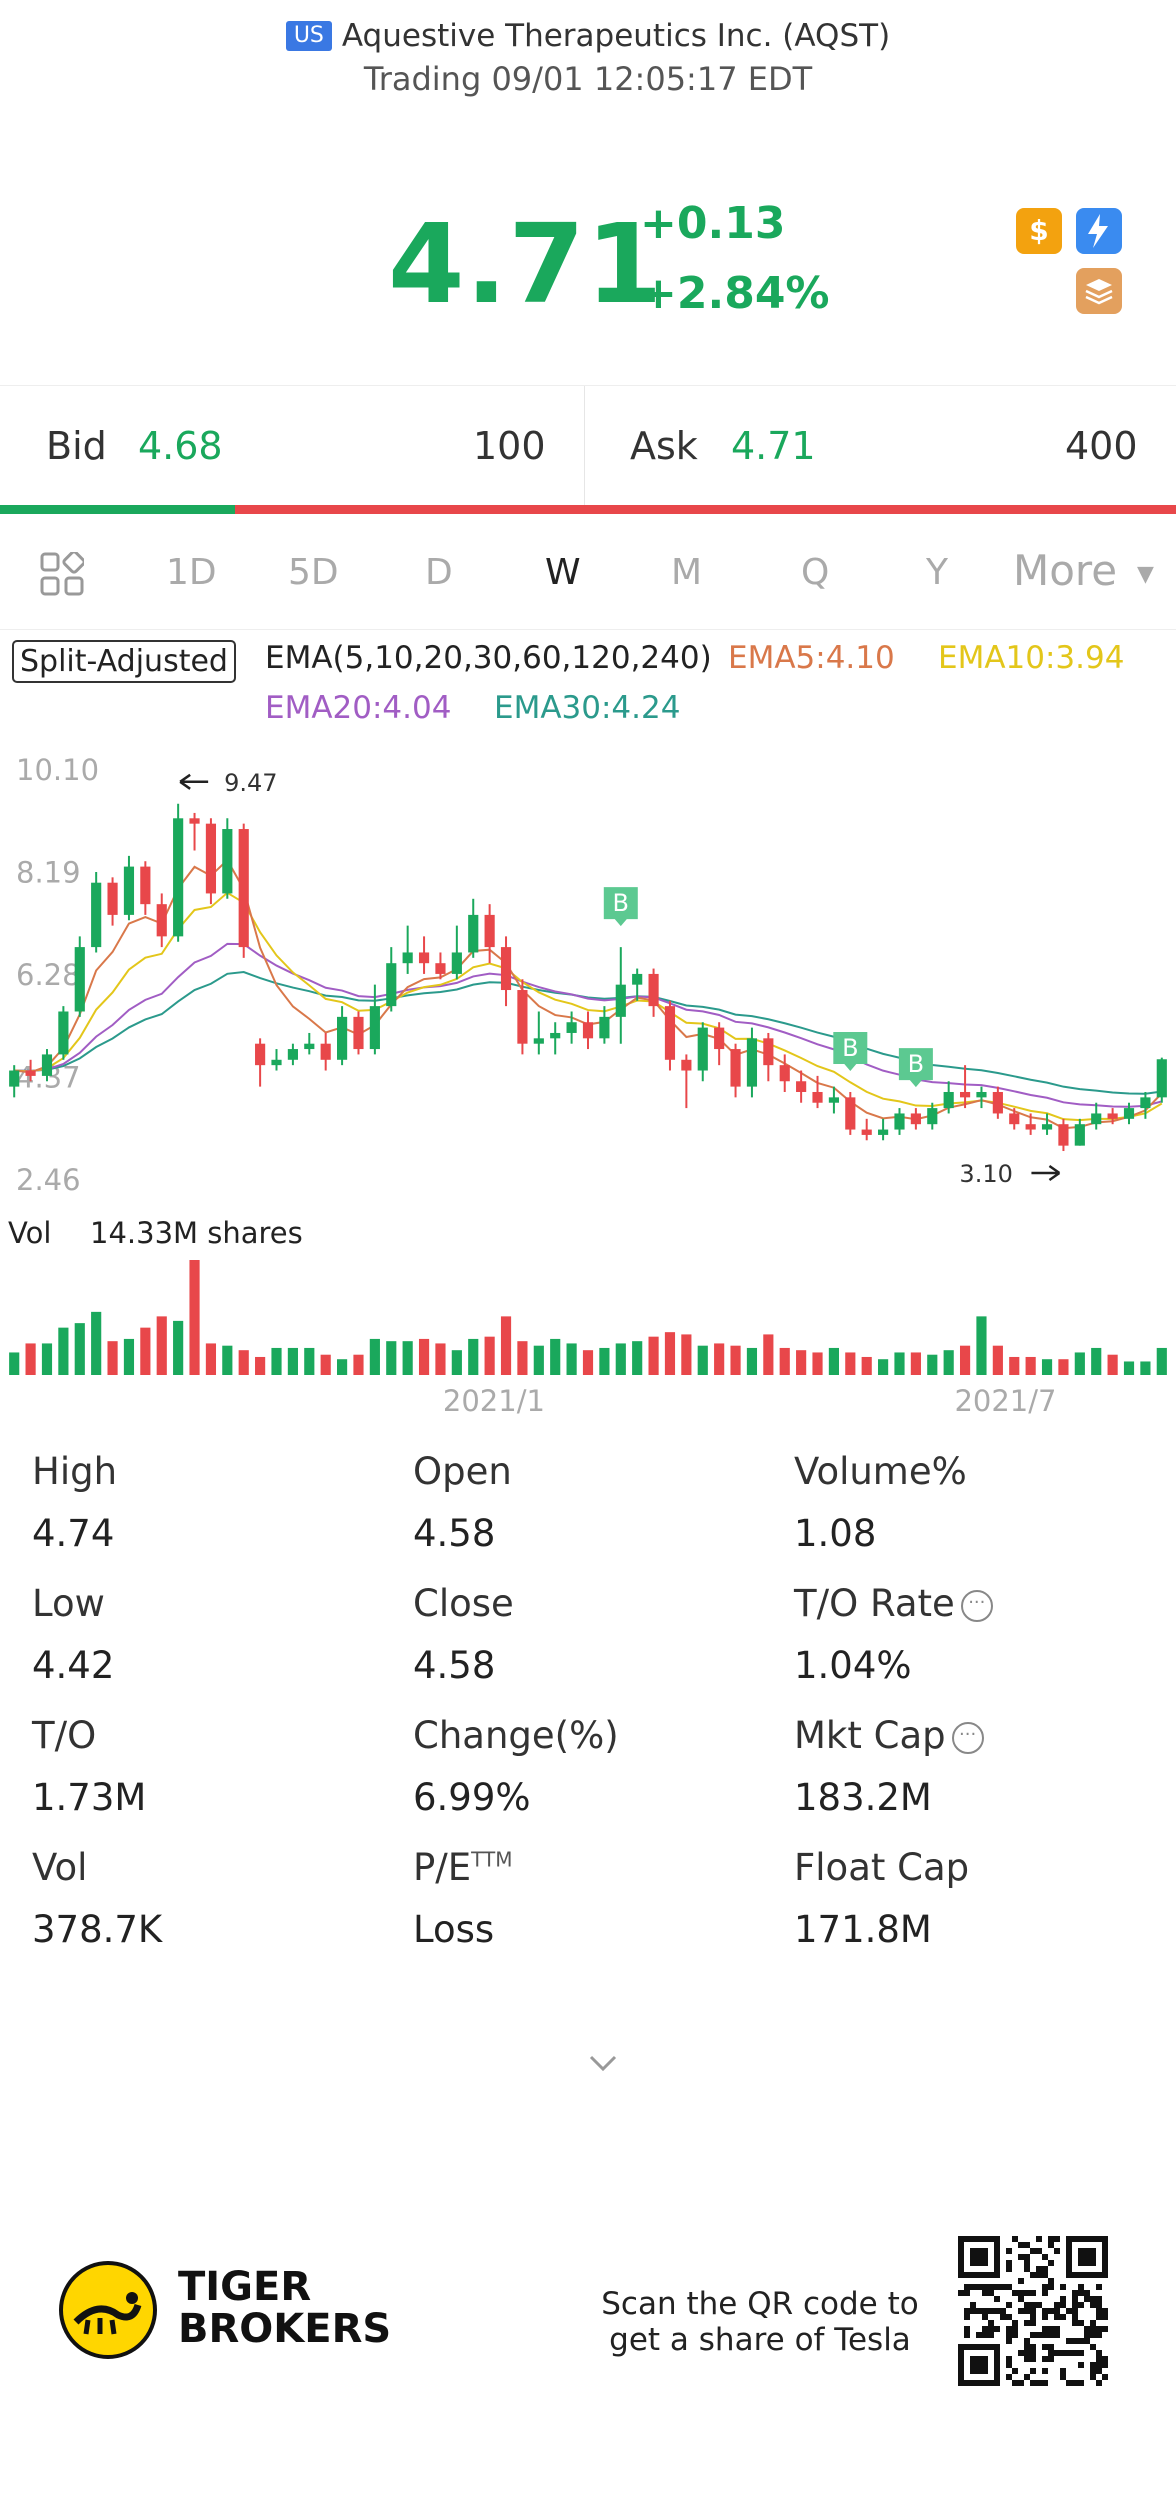  What do you see at coordinates (118, 509) in the screenshot?
I see `bid-ratio-bar` at bounding box center [118, 509].